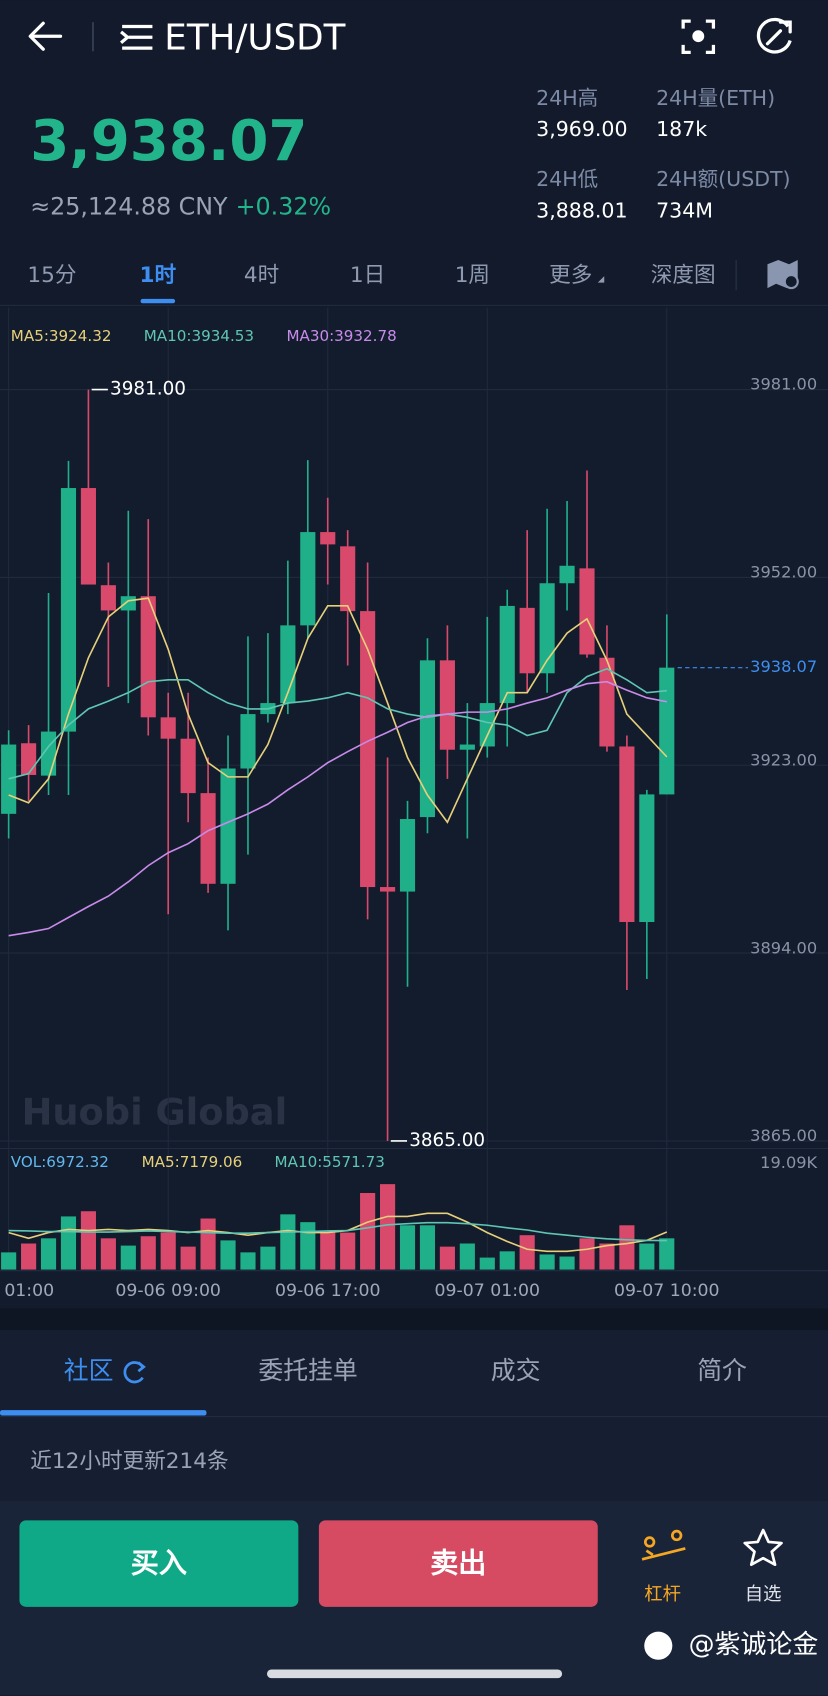 This screenshot has height=1696, width=828. I want to click on pair-title: ETH/USDT, so click(254, 37).